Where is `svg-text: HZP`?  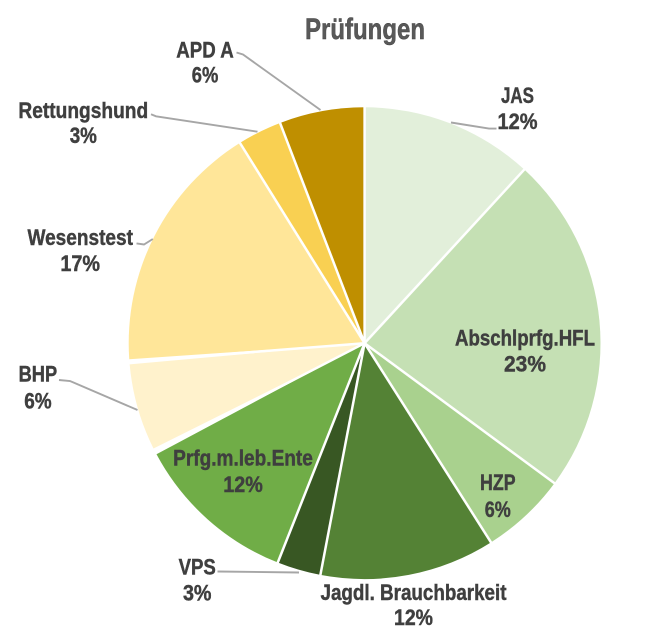
svg-text: HZP is located at coordinates (498, 482).